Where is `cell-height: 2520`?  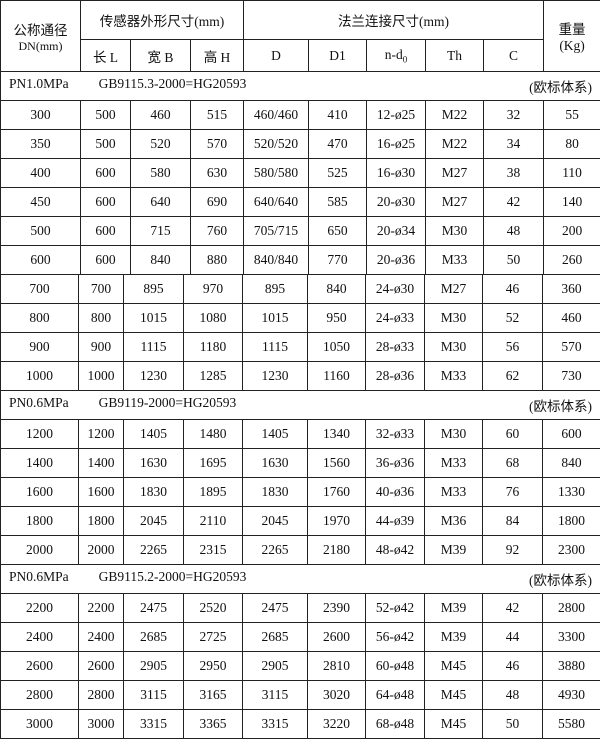 cell-height: 2520 is located at coordinates (213, 607).